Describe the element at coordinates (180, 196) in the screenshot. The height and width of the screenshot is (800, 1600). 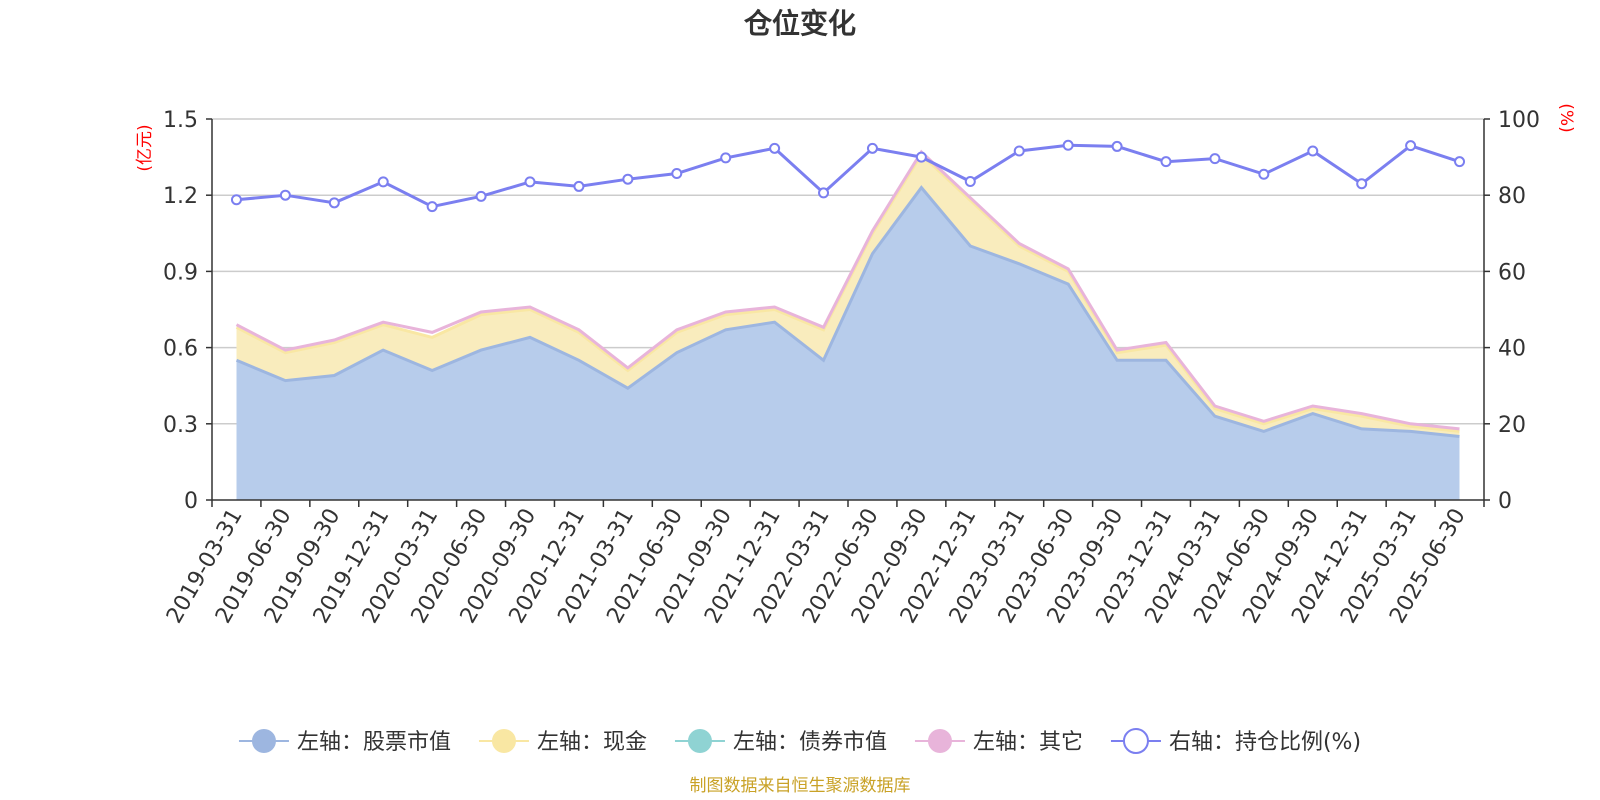
I see `left-tick-label: 1.2` at that location.